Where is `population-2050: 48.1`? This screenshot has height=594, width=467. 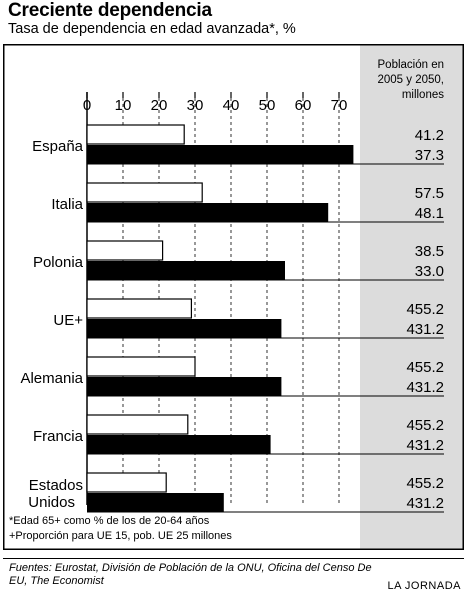
population-2050: 48.1 is located at coordinates (429, 213).